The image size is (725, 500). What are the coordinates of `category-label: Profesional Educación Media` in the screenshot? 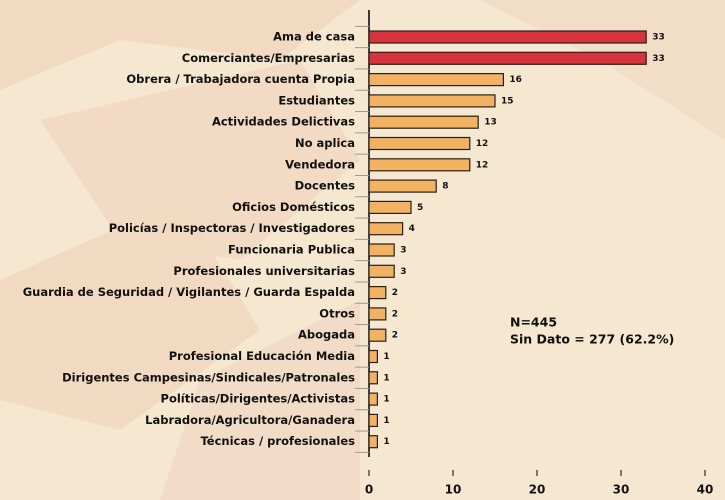 It's located at (262, 356).